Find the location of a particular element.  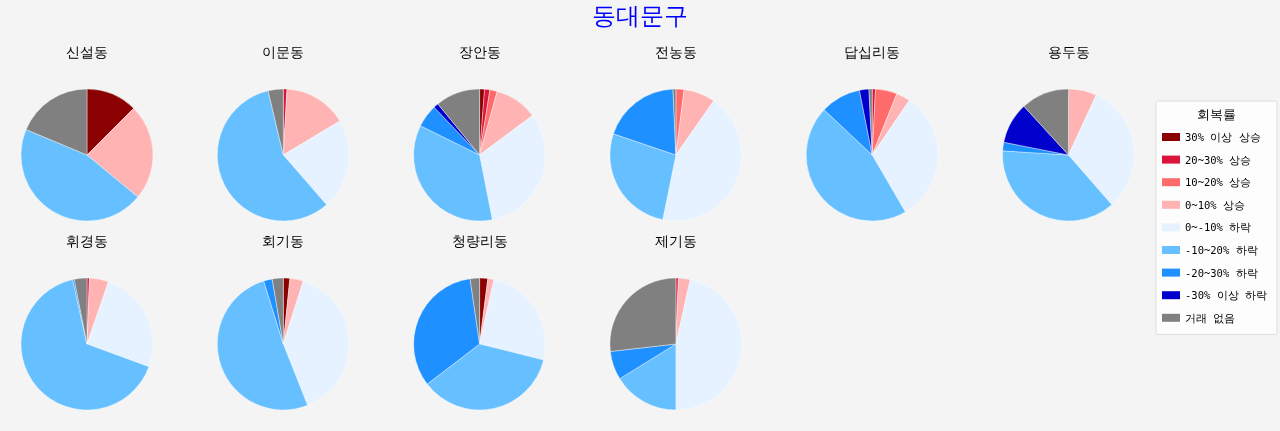

chart-title: 휘경동 is located at coordinates (87, 241).